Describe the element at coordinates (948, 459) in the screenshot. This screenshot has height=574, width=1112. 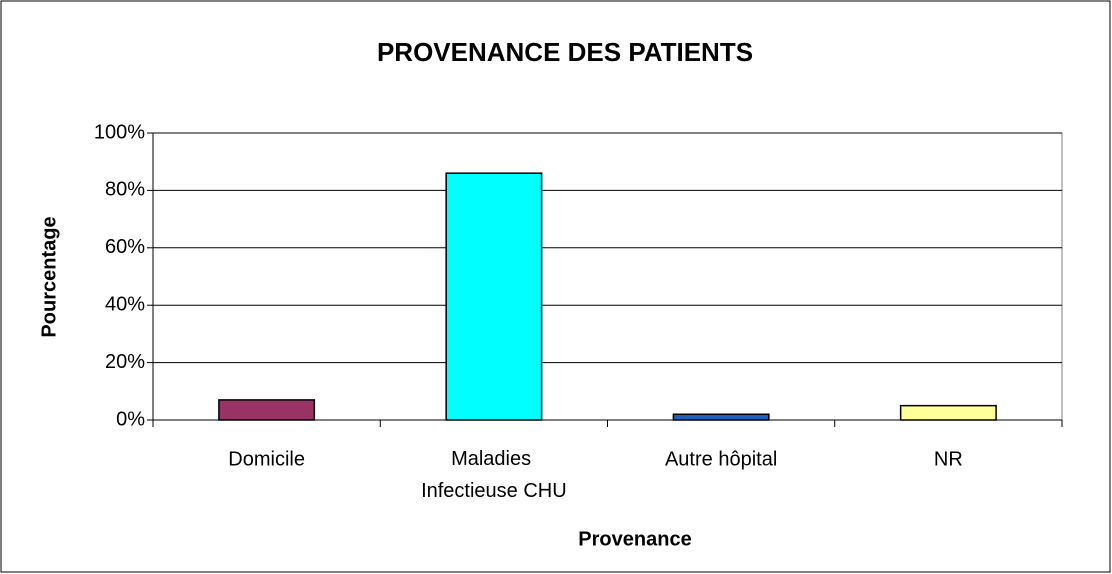
I see `x-tick-label: NR` at that location.